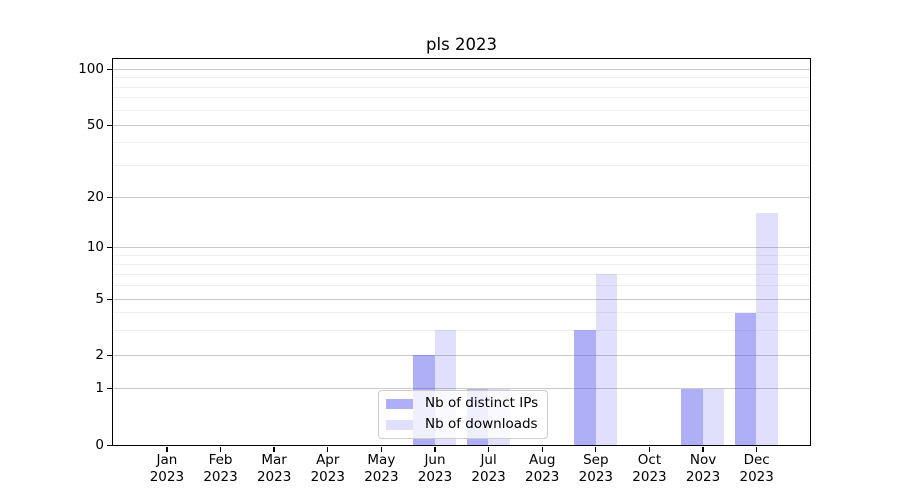  Describe the element at coordinates (745, 378) in the screenshot. I see `bar-distinct-ips-dec` at that location.